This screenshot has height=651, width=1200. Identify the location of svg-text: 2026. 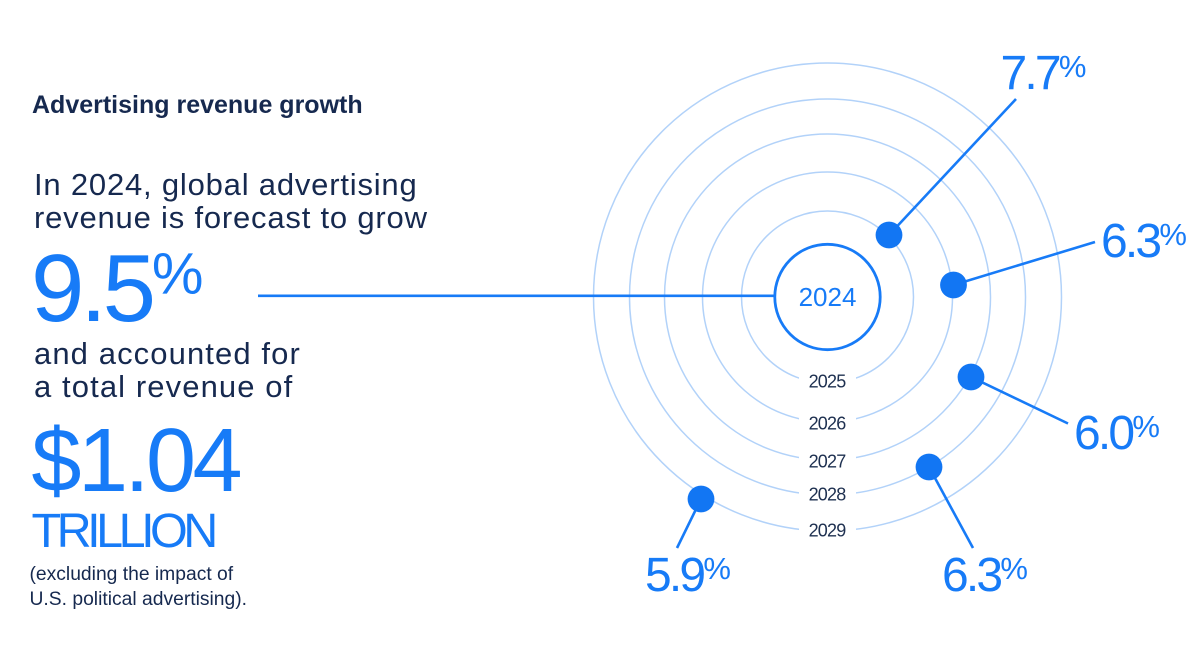
(828, 424).